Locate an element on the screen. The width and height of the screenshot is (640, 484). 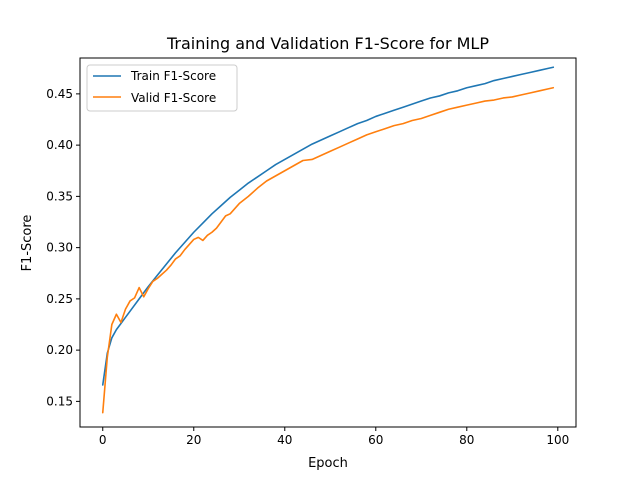
y-tick-label: 0.25 is located at coordinates (59, 299).